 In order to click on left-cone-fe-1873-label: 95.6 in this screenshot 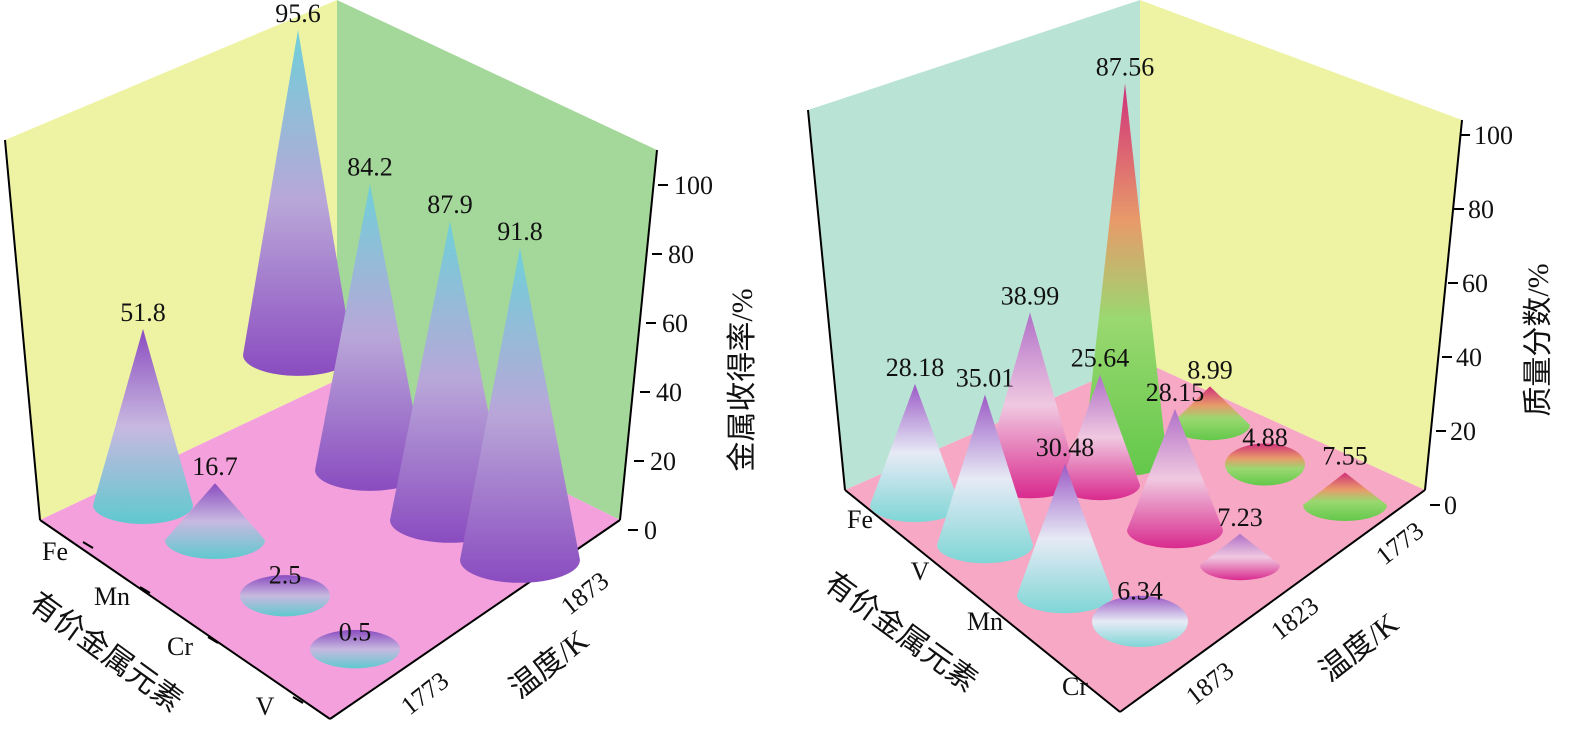, I will do `click(298, 14)`.